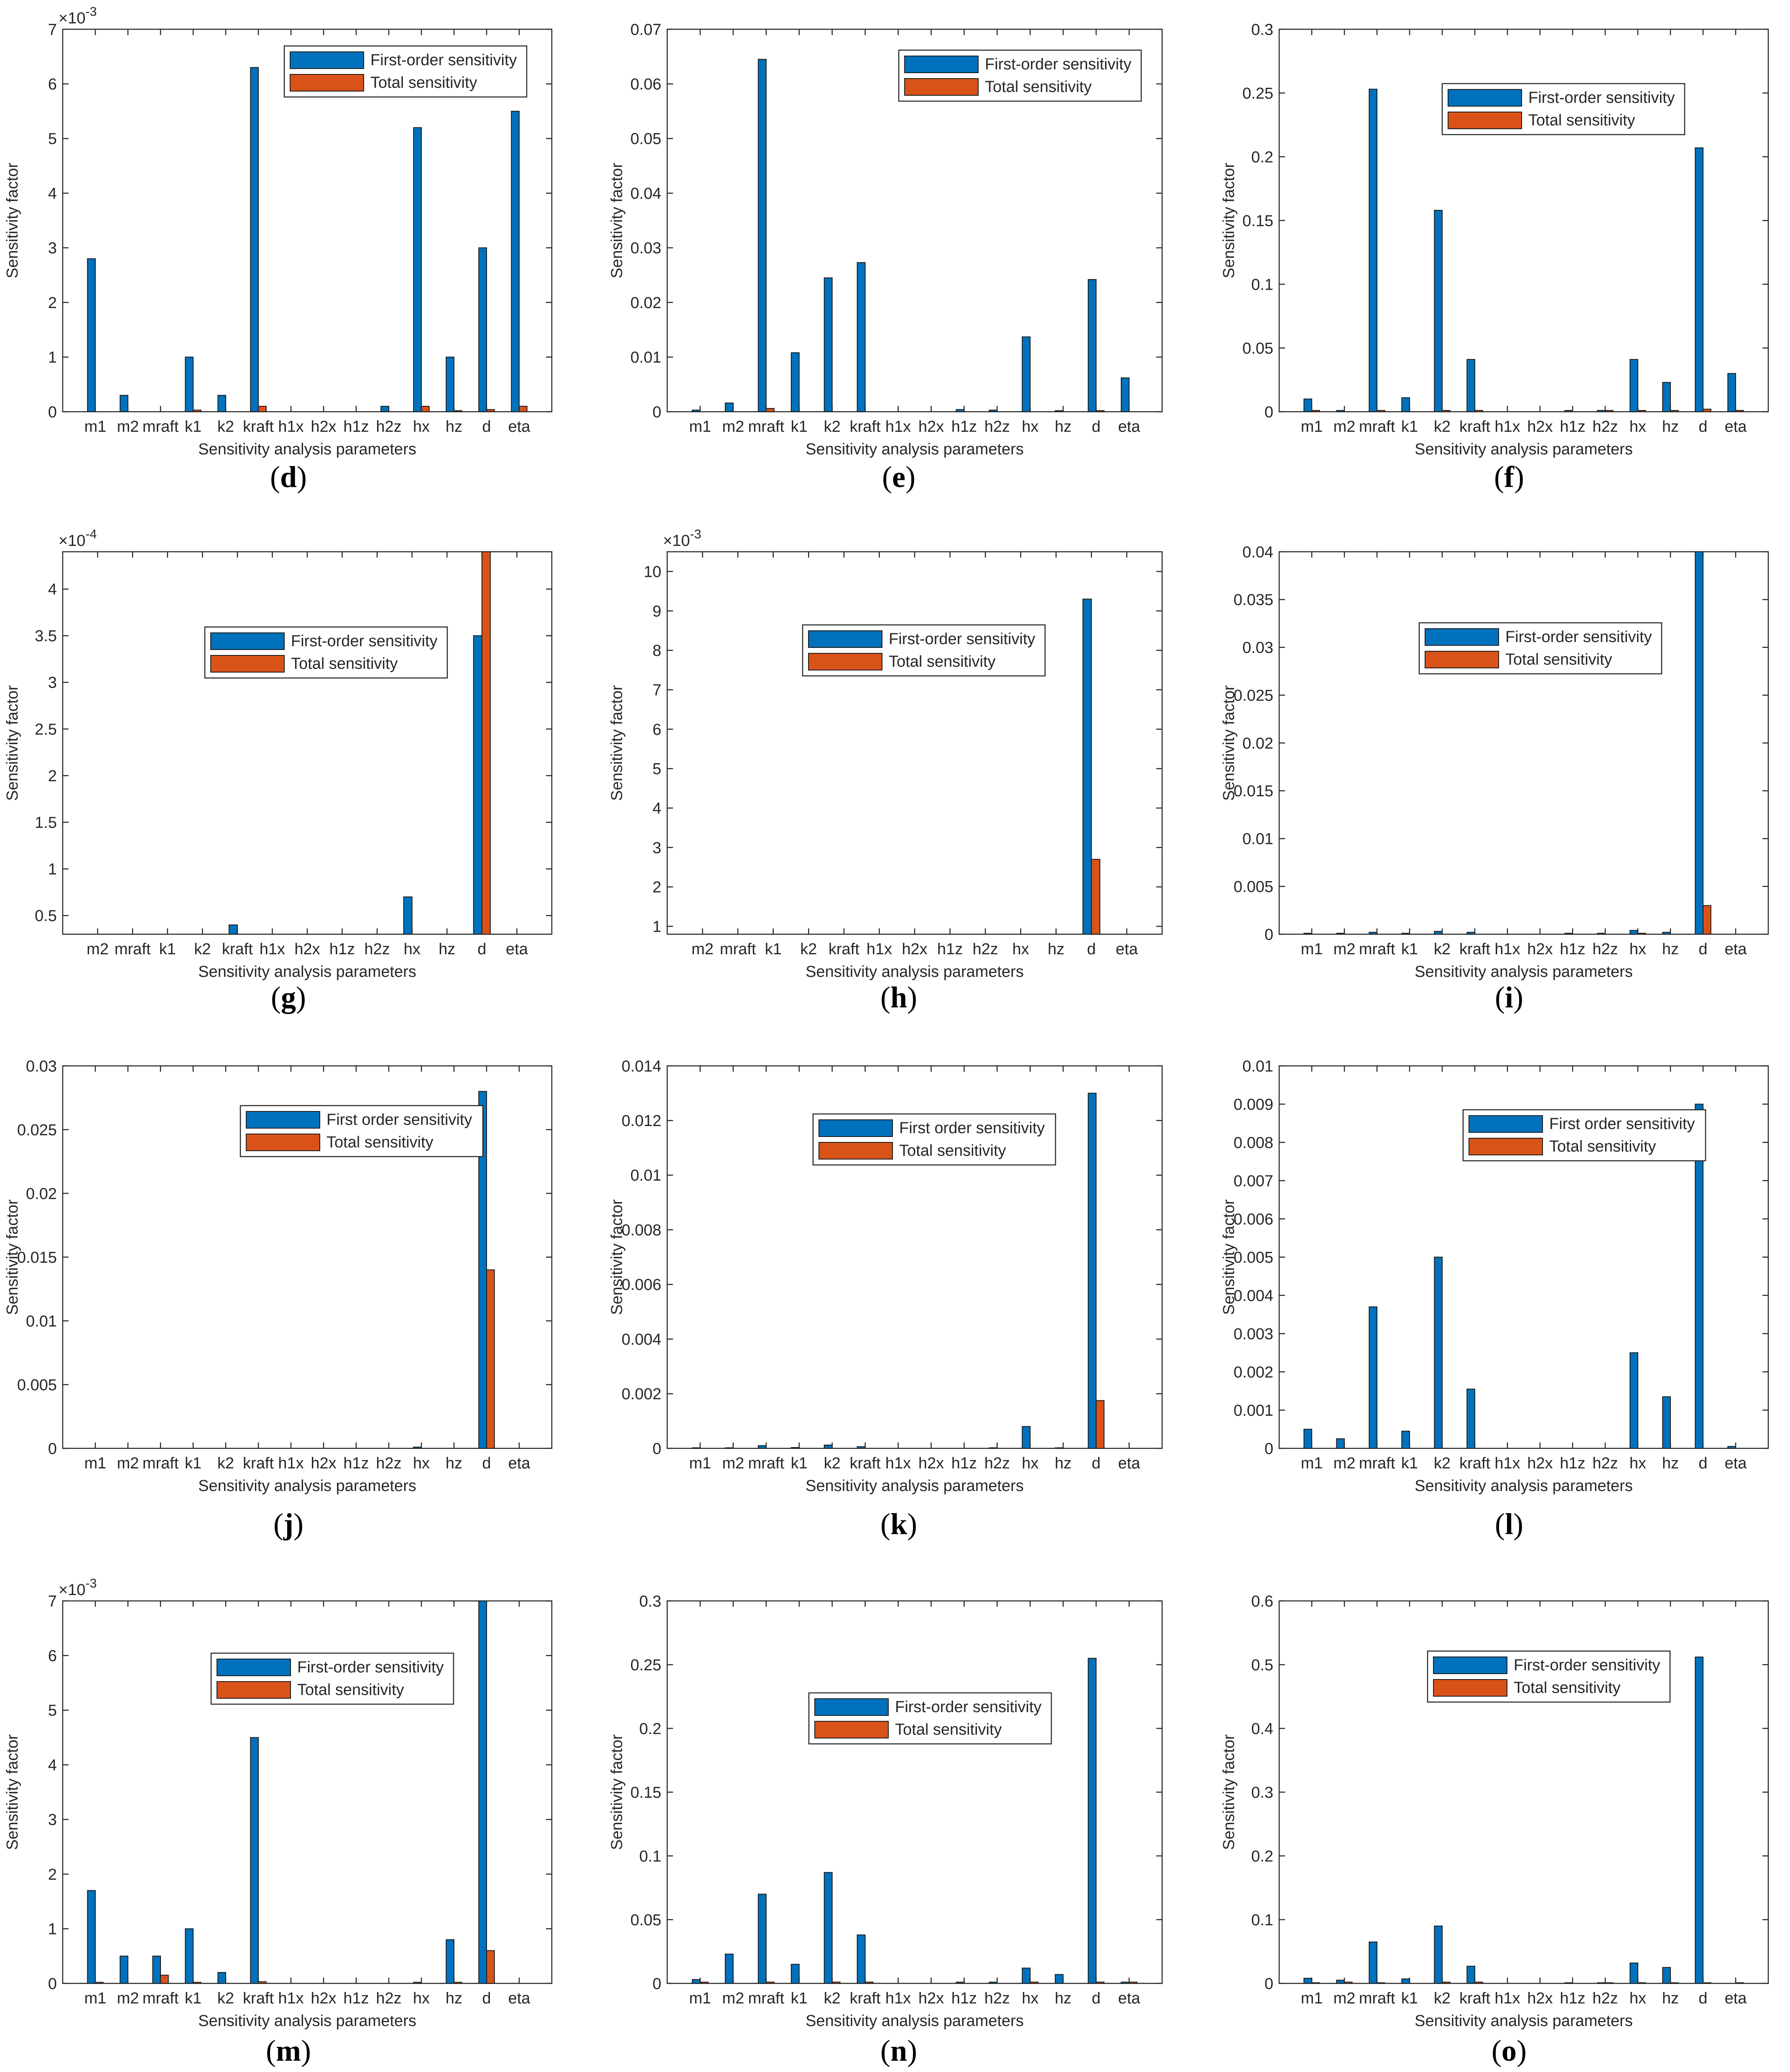 The height and width of the screenshot is (2072, 1790). I want to click on bar-total-k1, so click(197, 1983).